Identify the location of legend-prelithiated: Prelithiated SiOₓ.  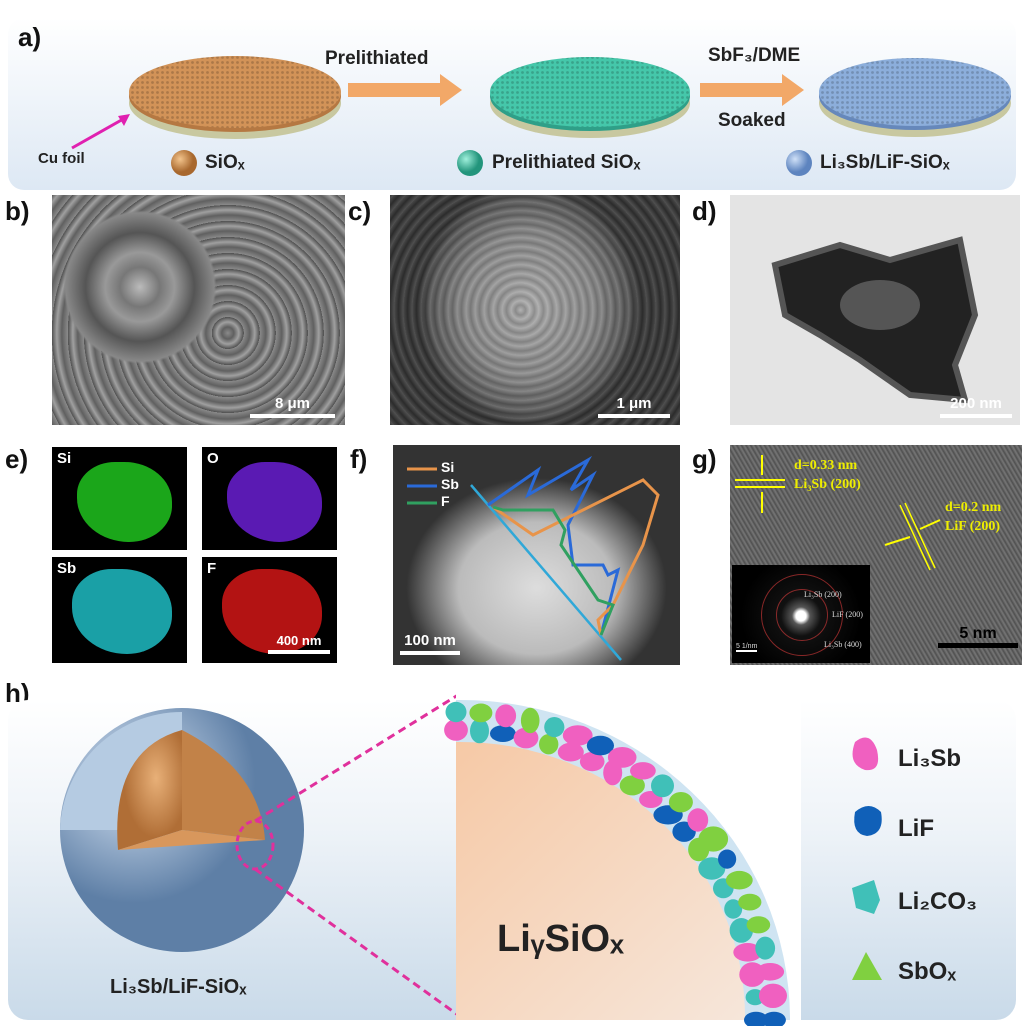
(566, 162).